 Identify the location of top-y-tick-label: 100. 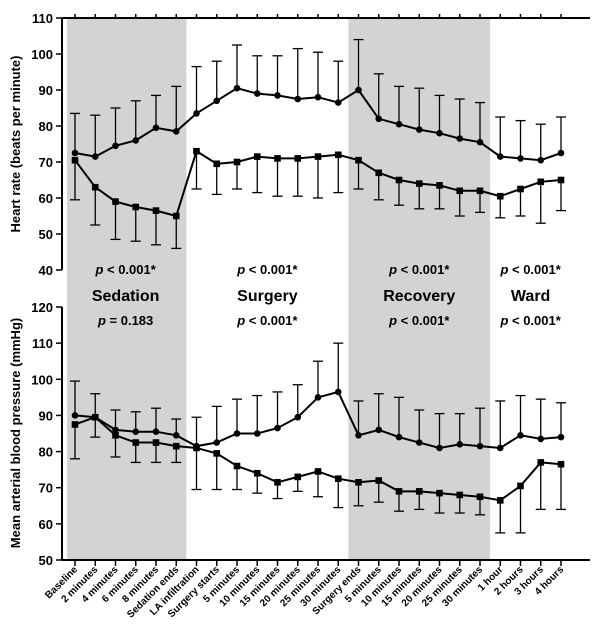
(42, 54).